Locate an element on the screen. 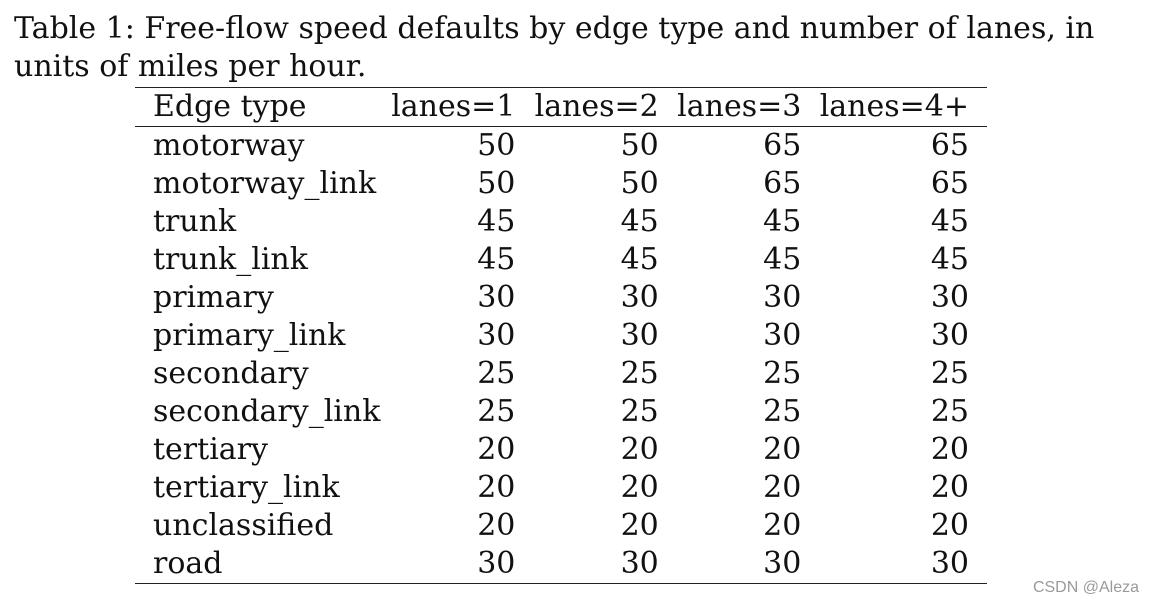 Image resolution: width=1153 pixels, height=605 pixels. header-edge-type: Edge type is located at coordinates (230, 106).